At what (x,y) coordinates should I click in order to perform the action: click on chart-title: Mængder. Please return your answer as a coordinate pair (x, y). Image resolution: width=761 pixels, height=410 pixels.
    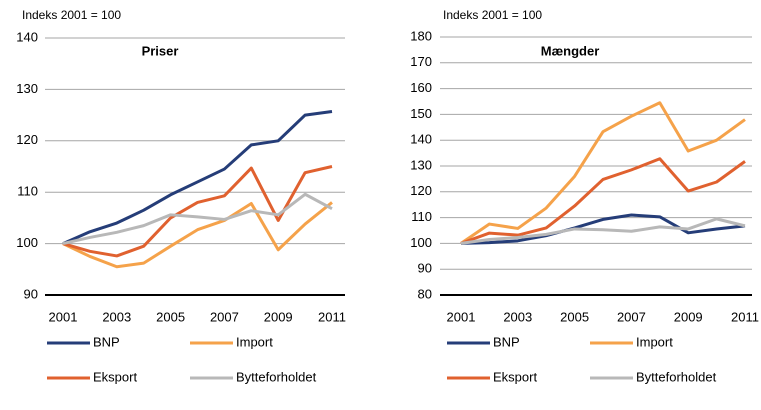
    Looking at the image, I should click on (570, 50).